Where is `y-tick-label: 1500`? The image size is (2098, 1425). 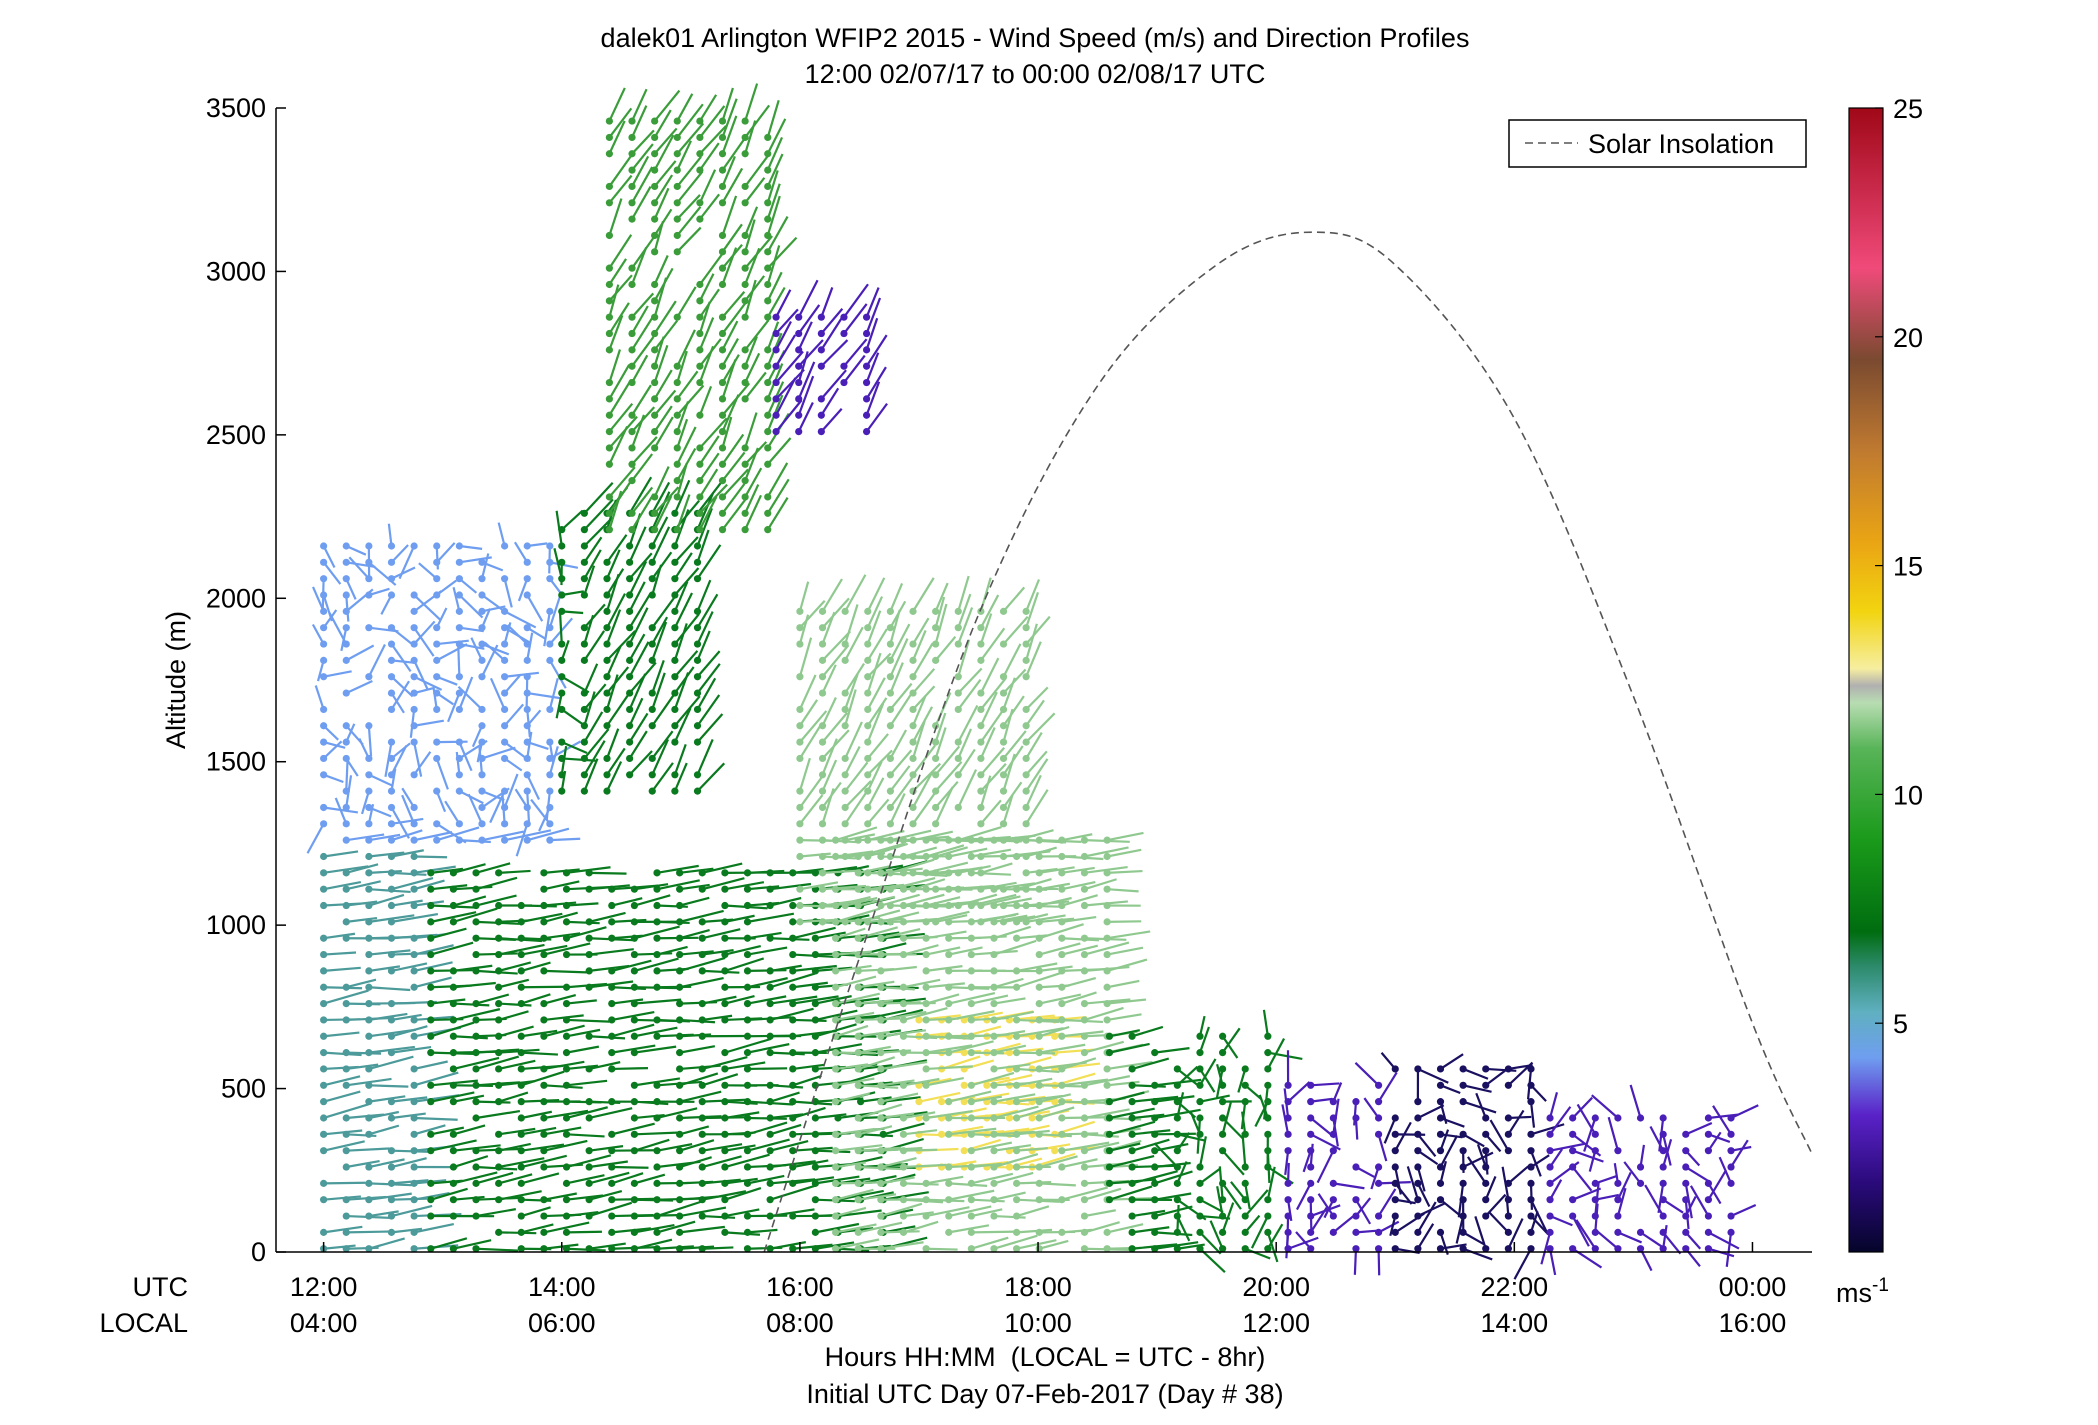 y-tick-label: 1500 is located at coordinates (236, 762).